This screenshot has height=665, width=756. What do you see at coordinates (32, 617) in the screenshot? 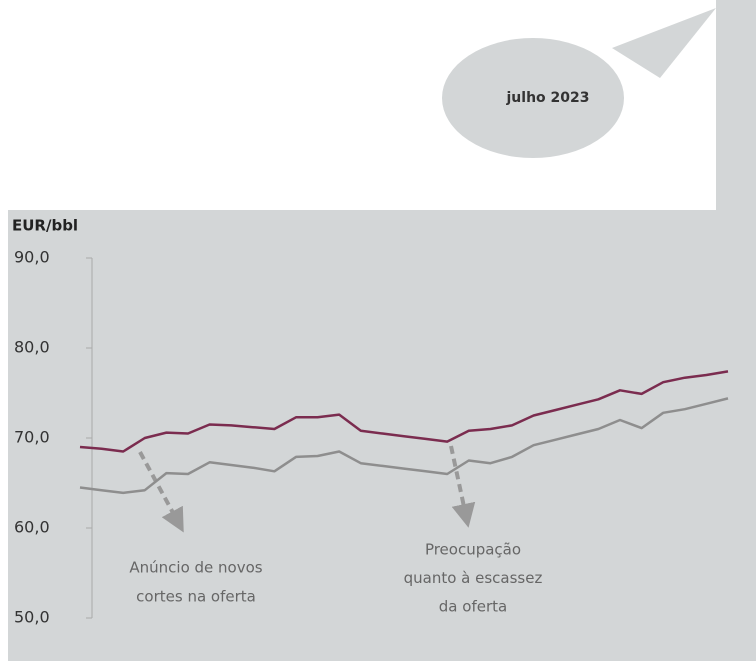
I see `y-tick-label: 50,0` at bounding box center [32, 617].